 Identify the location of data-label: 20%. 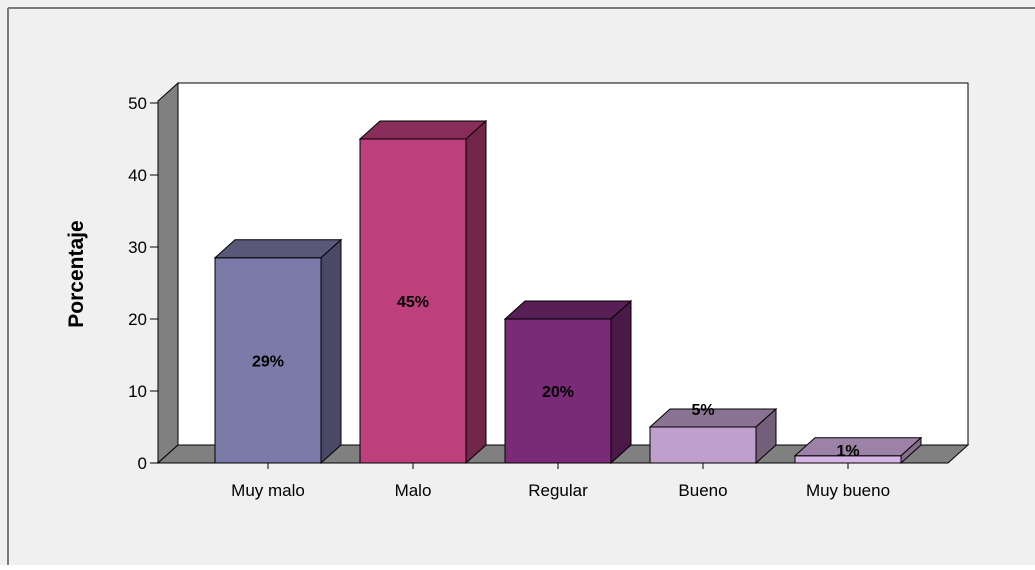
(558, 392).